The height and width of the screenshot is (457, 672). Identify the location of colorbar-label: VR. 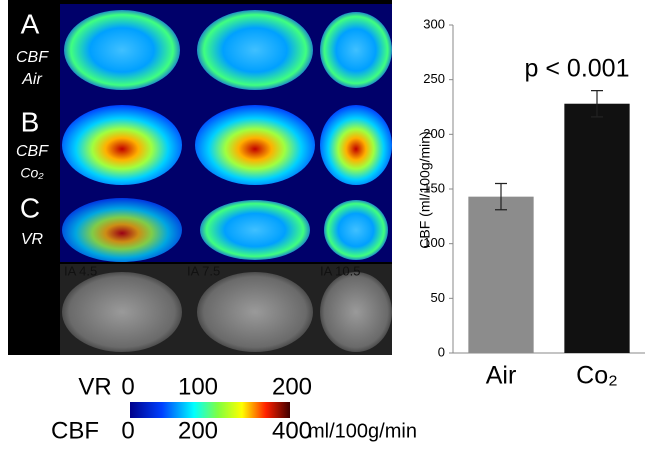
(94, 386).